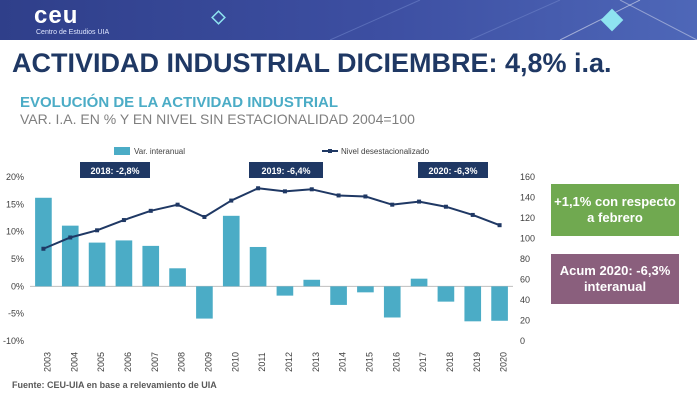  I want to click on x-tick-label: 2014, so click(343, 362).